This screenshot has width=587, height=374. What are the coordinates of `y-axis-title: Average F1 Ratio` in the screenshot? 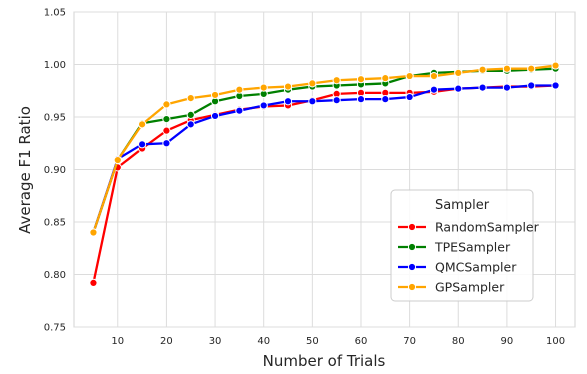 It's located at (25, 170).